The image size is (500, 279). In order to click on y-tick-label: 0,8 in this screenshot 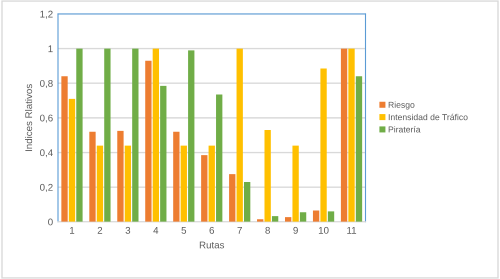, I will do `click(46, 84)`.